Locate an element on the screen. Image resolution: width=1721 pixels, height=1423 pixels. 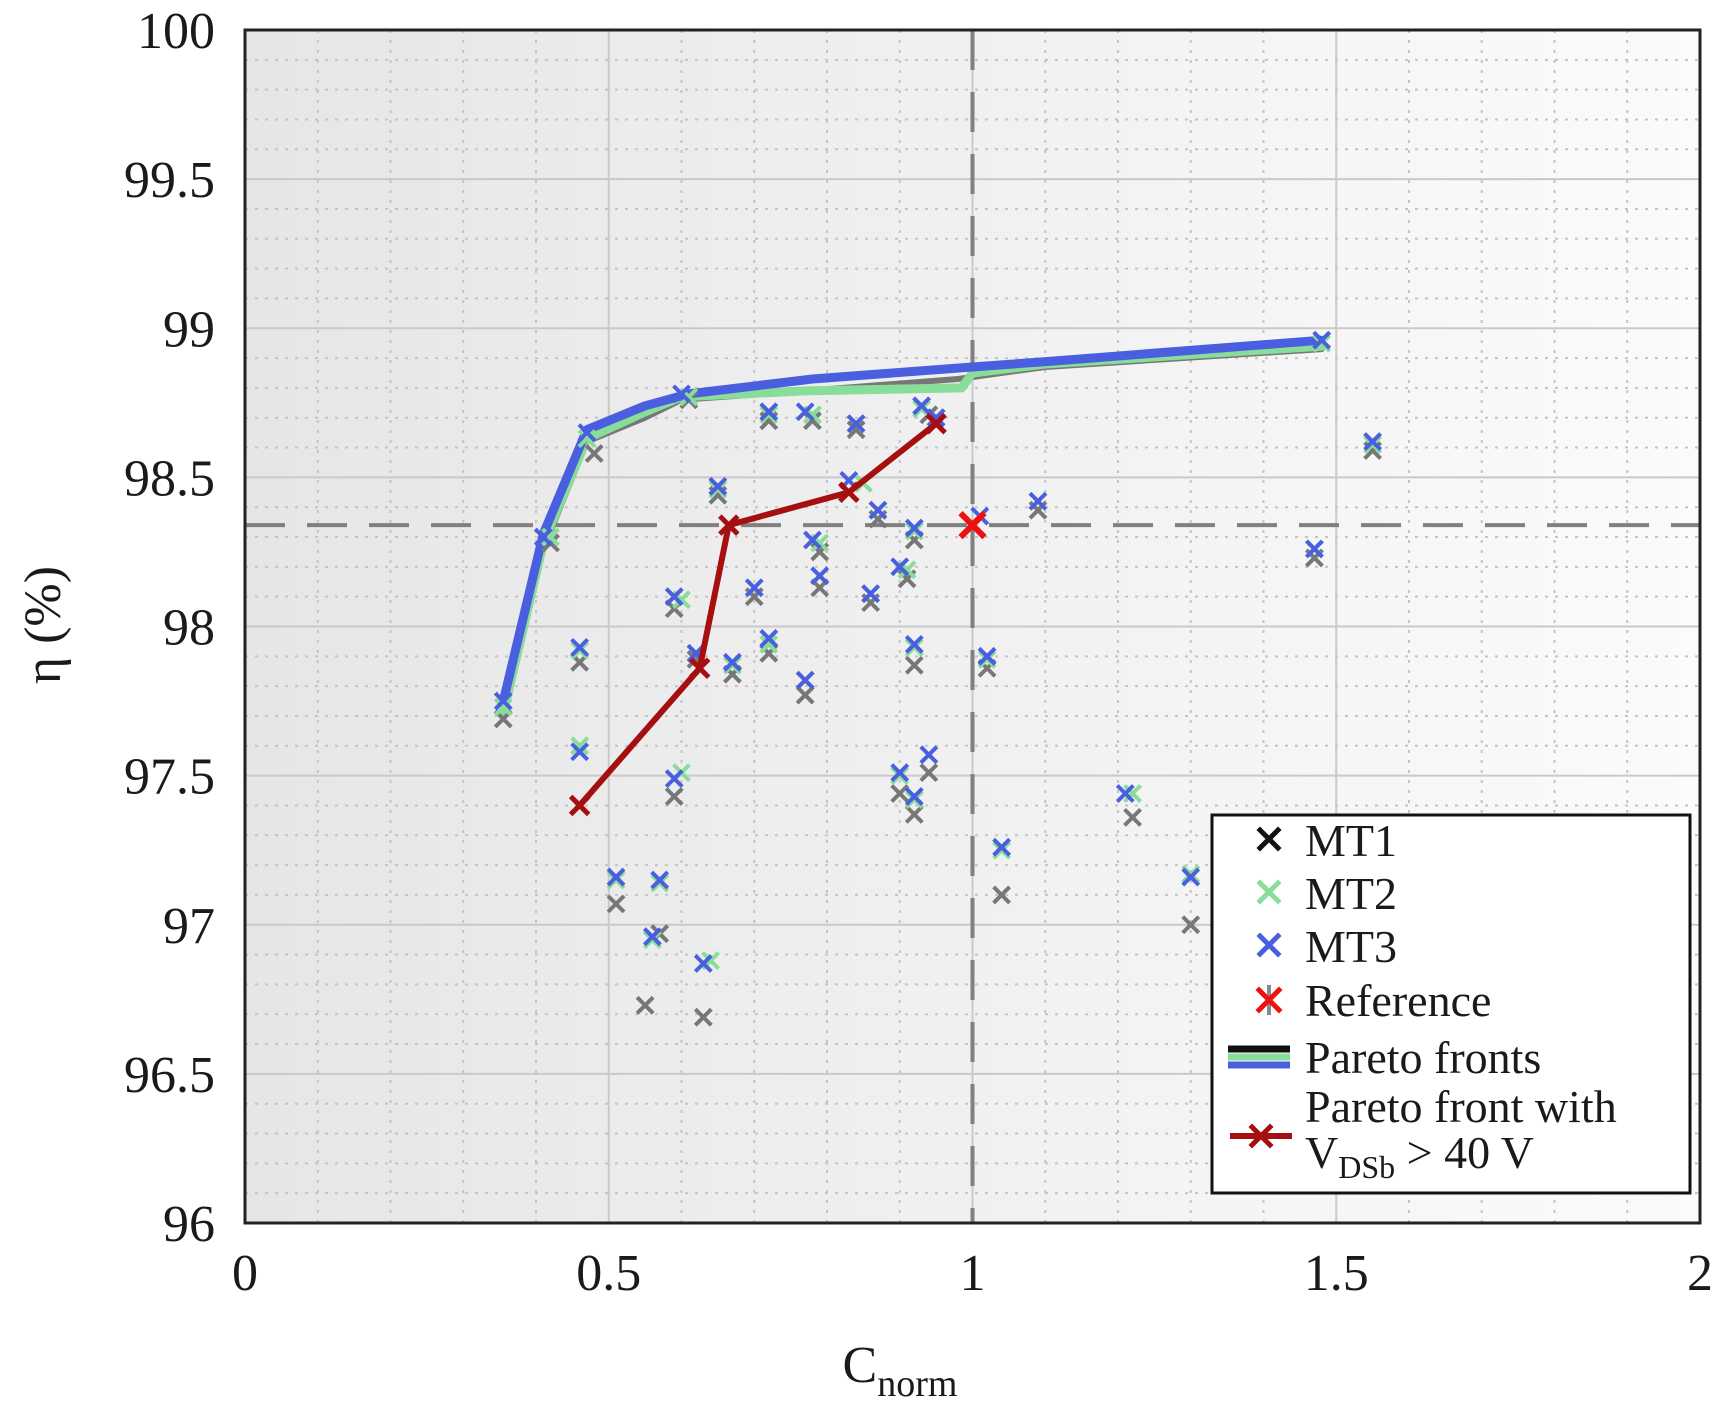
legend-marker-constrained is located at coordinates (1261, 1136).